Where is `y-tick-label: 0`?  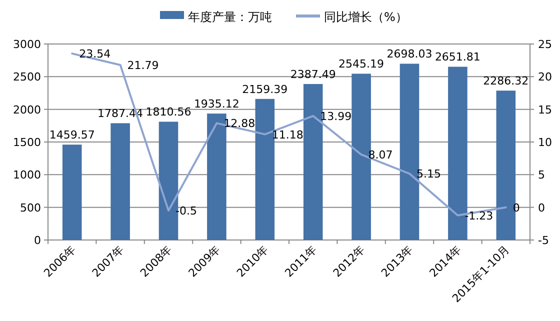
y-tick-label: 0 is located at coordinates (37, 240).